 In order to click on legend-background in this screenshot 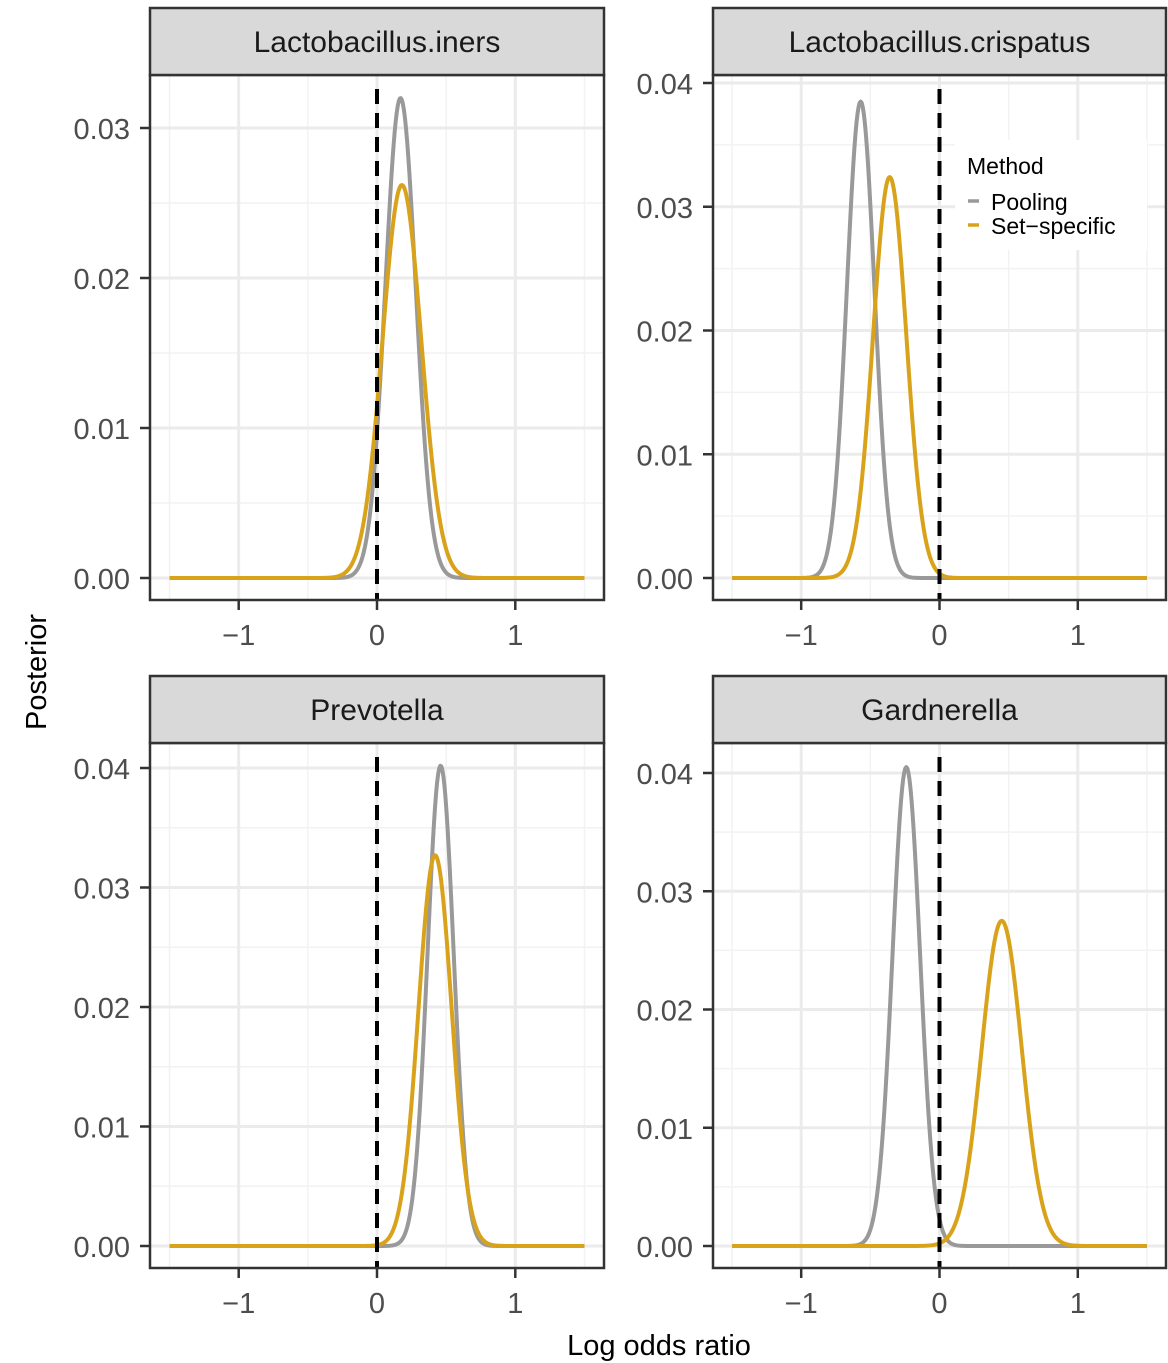, I will do `click(1051, 195)`.